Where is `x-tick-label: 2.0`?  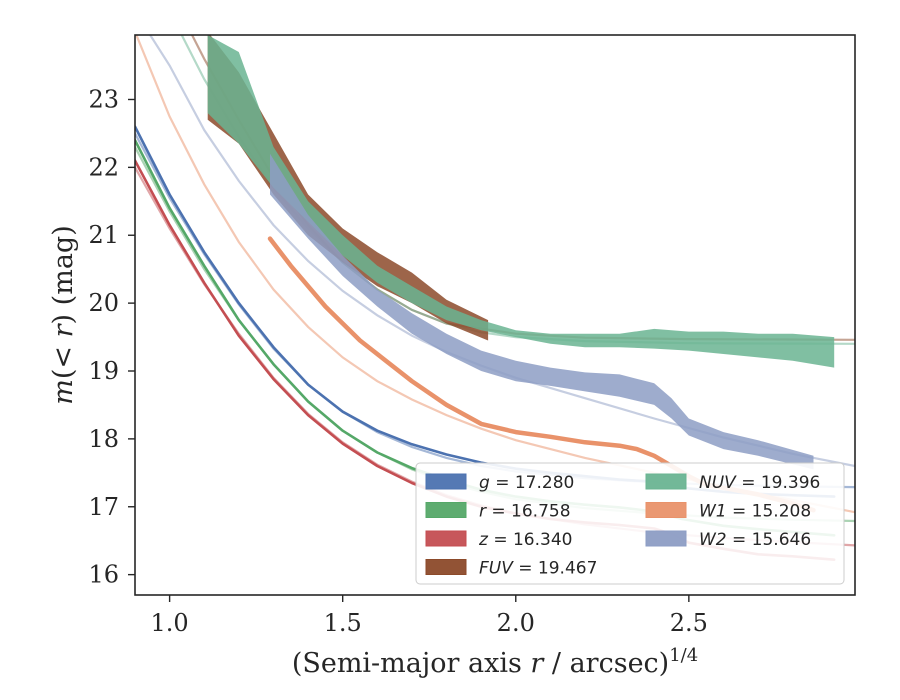 x-tick-label: 2.0 is located at coordinates (516, 623).